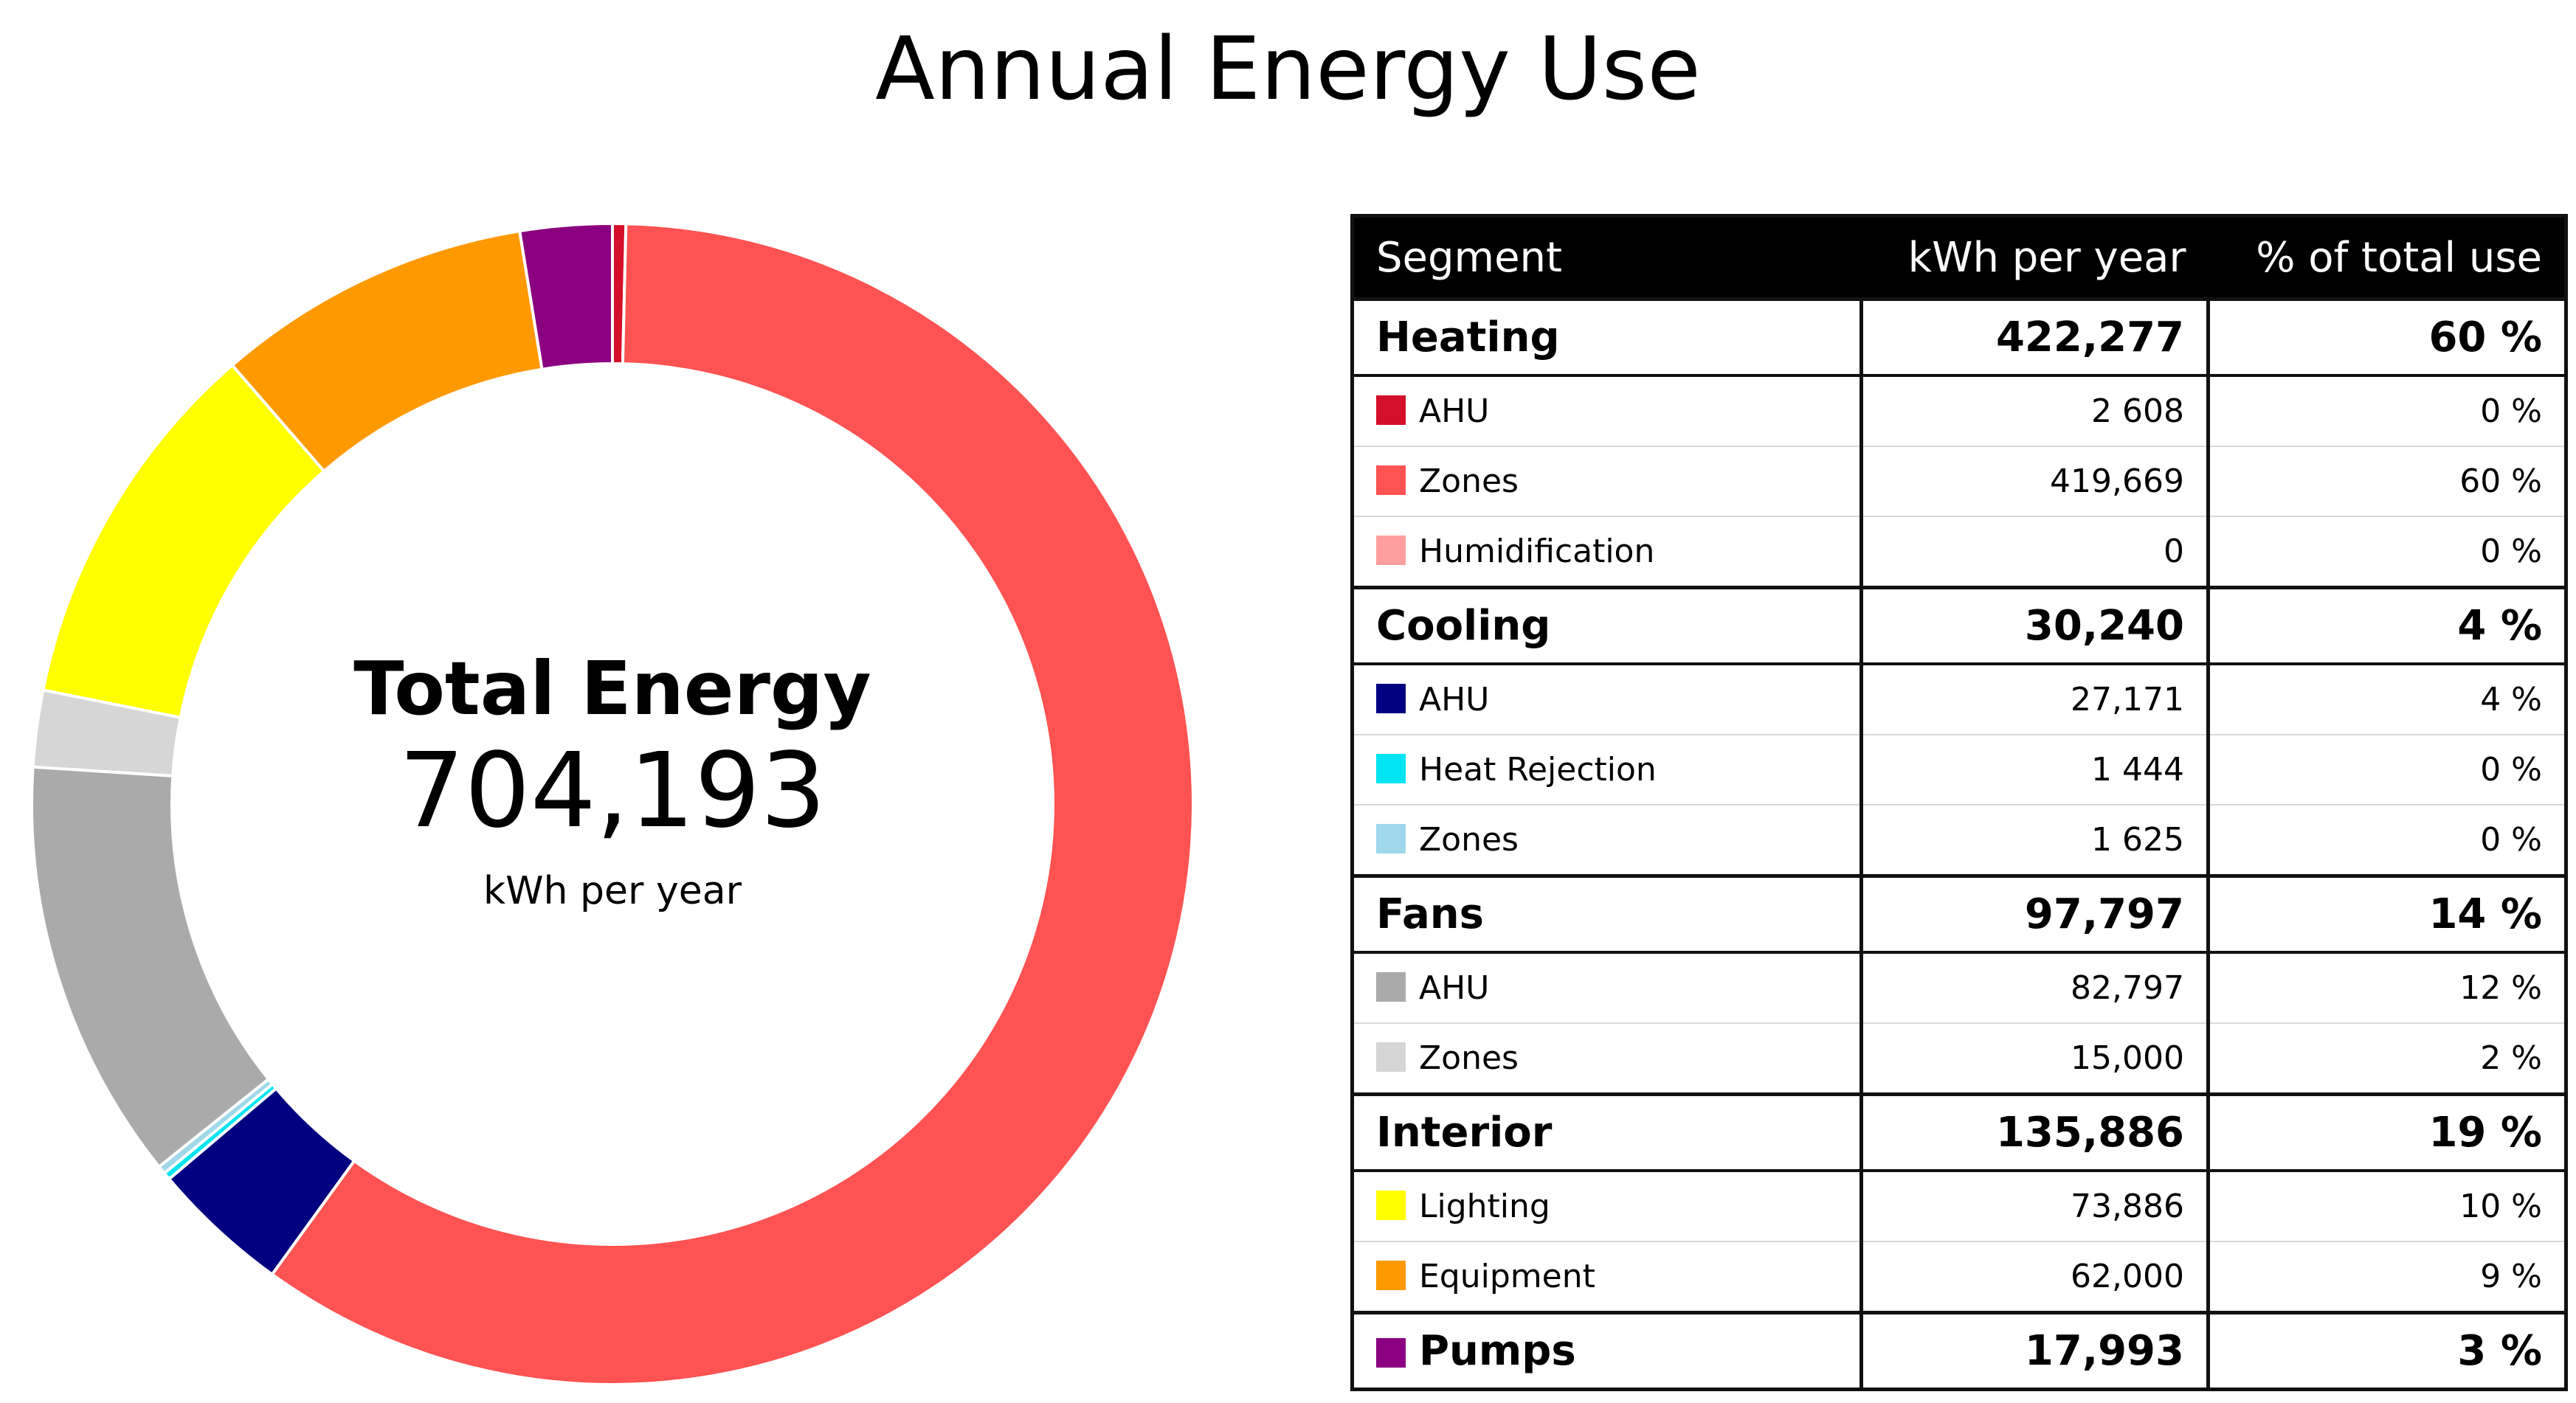 This screenshot has width=2576, height=1403. I want to click on table-row: Zones 419,669 60 %, so click(1959, 482).